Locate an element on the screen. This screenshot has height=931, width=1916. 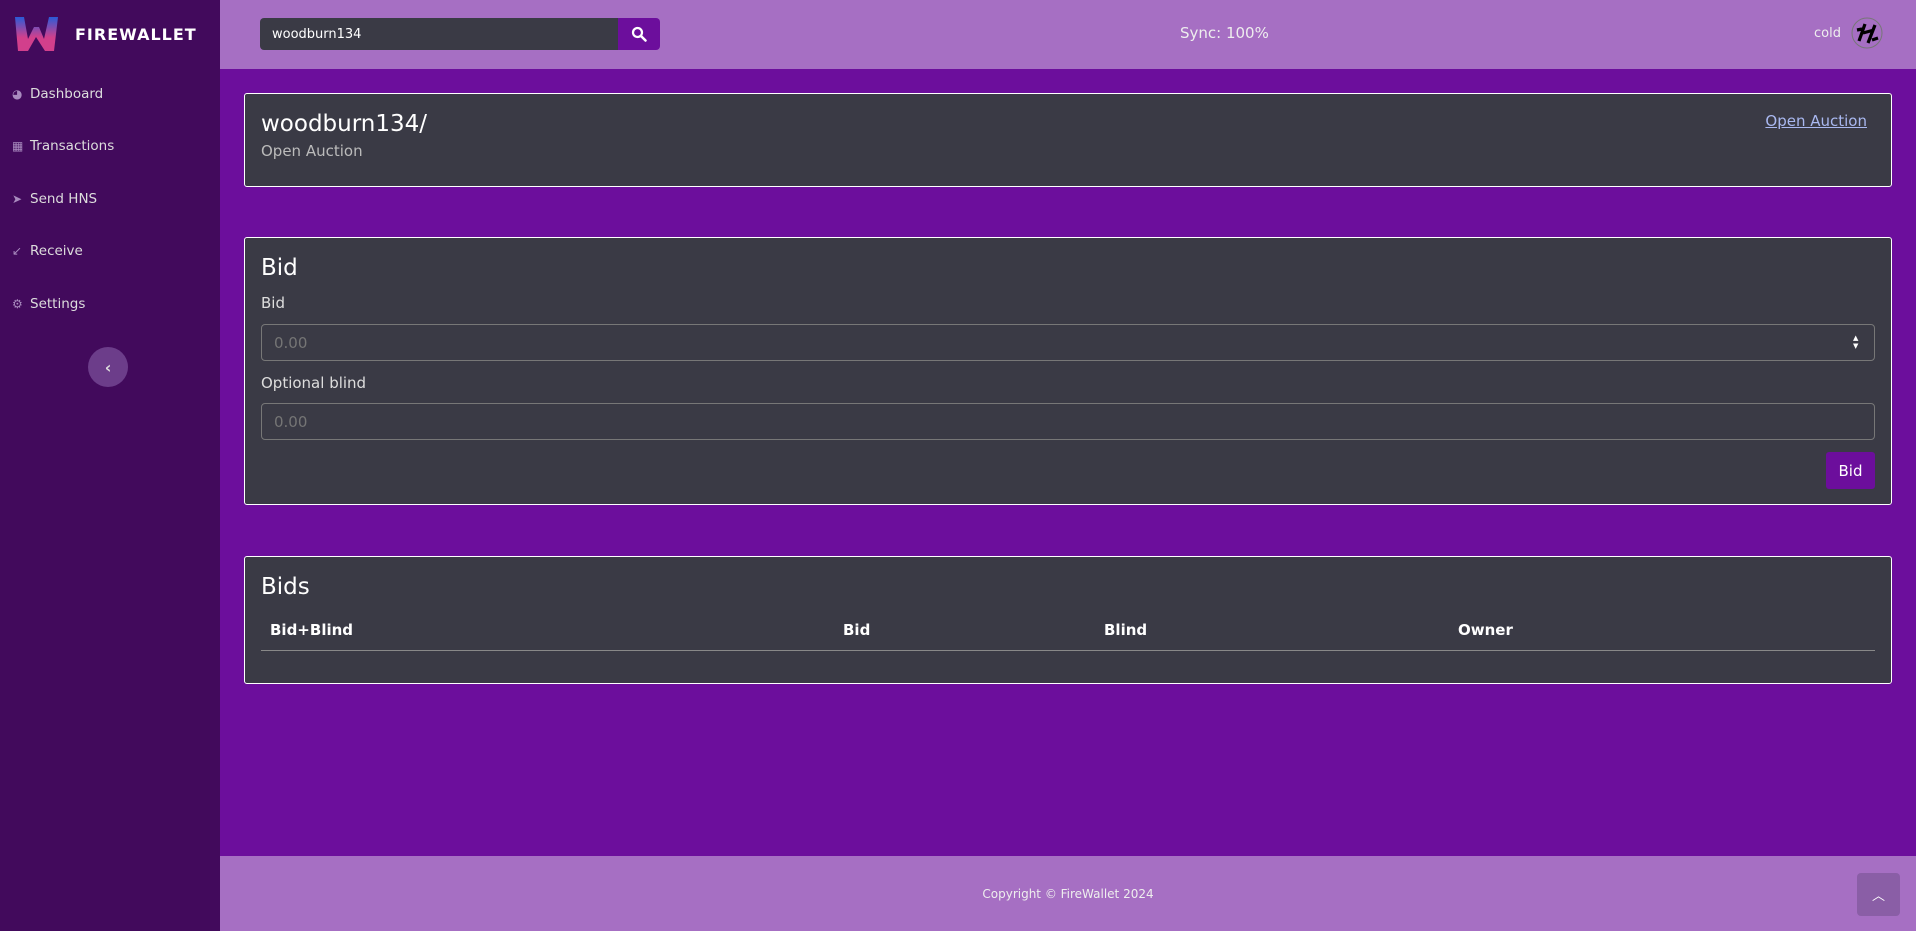
blind-input is located at coordinates (1068, 421).